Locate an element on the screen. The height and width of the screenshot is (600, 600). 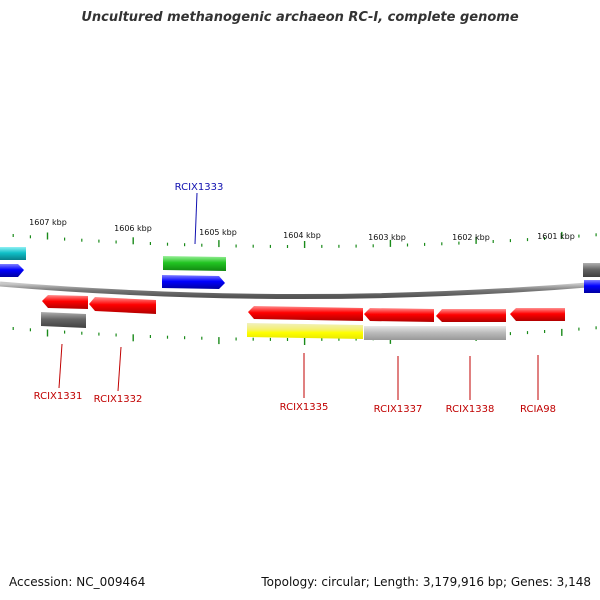
genome-backbone is located at coordinates (300, 290).